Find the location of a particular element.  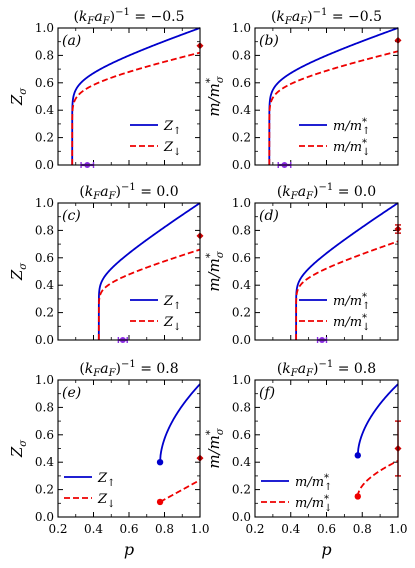

x-tick-label: 0.6 is located at coordinates (128, 529).